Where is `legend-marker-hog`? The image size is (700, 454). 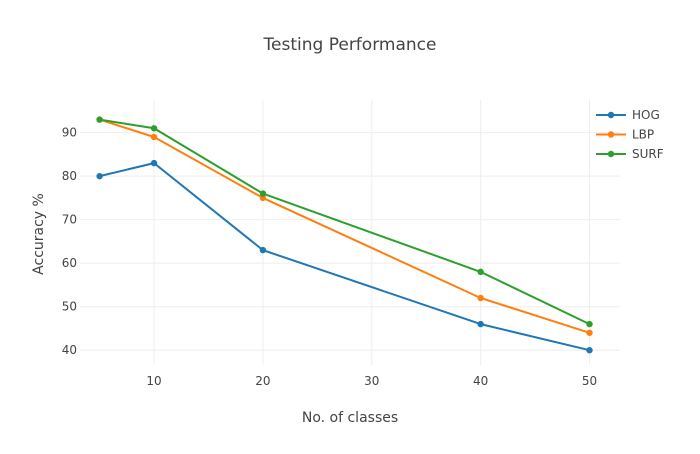 legend-marker-hog is located at coordinates (611, 115).